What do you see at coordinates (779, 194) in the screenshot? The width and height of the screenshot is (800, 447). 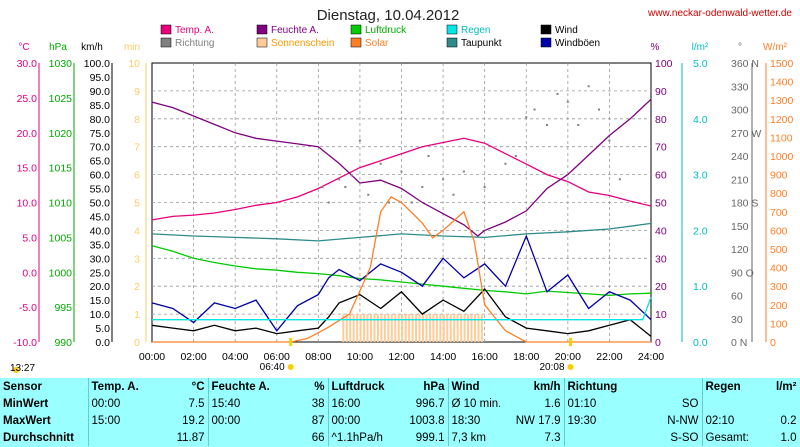 I see `tick-label: 800` at bounding box center [779, 194].